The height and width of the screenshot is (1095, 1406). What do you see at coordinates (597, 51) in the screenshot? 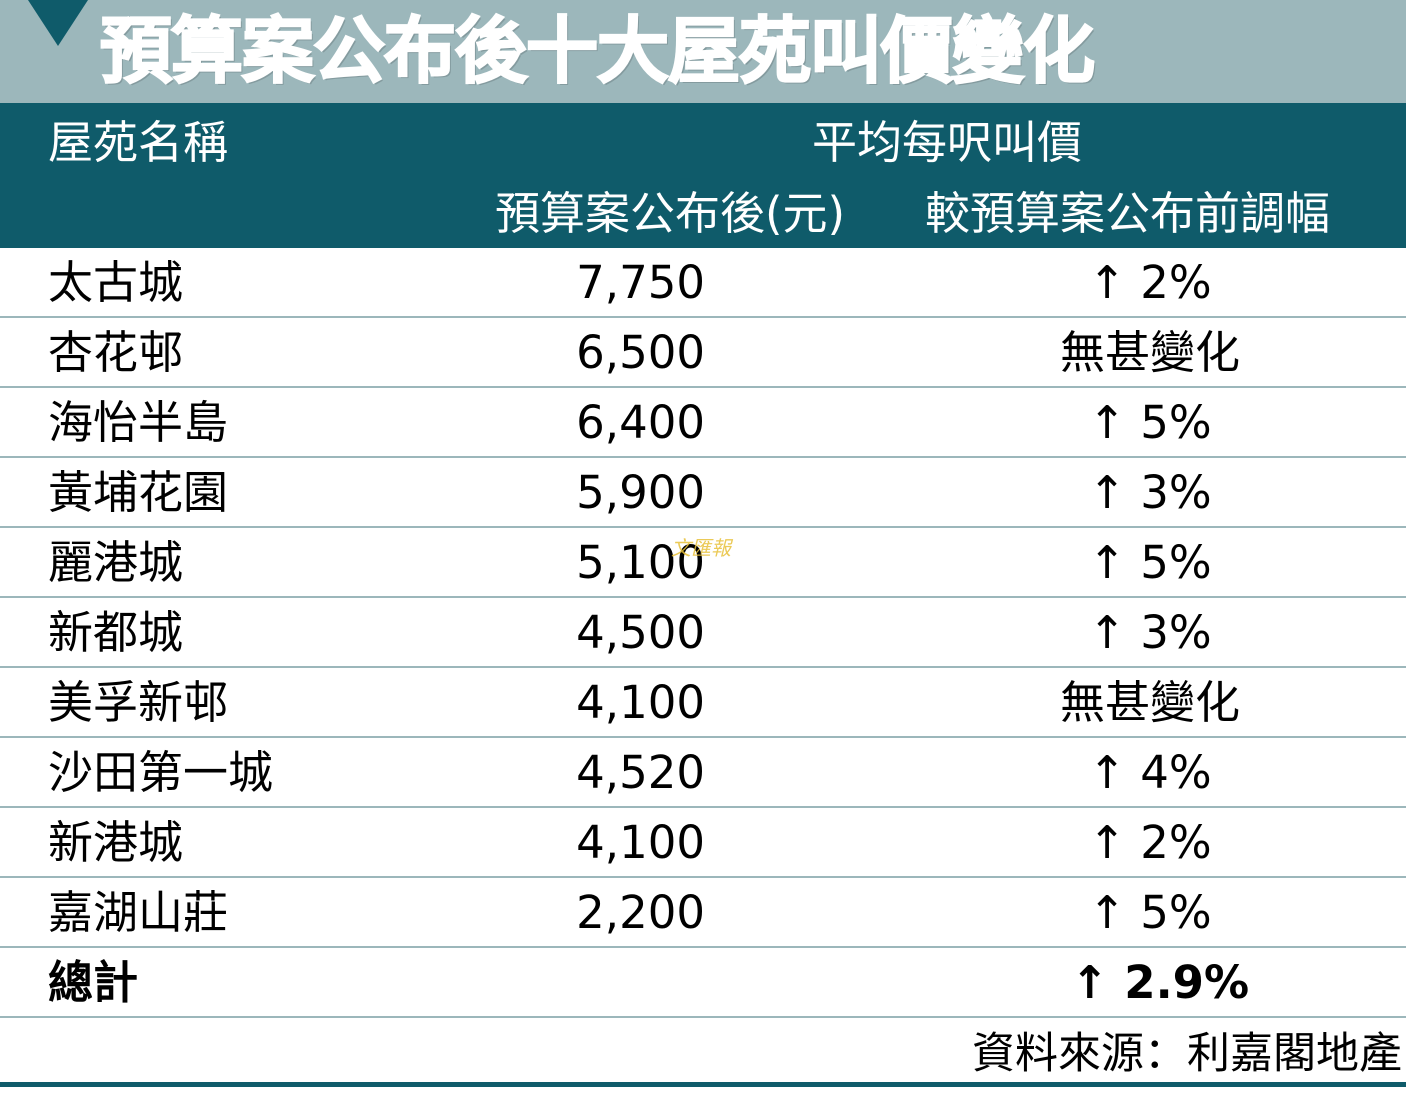
I see `page-title: 預算案公布後十大屋苑叫價變化` at bounding box center [597, 51].